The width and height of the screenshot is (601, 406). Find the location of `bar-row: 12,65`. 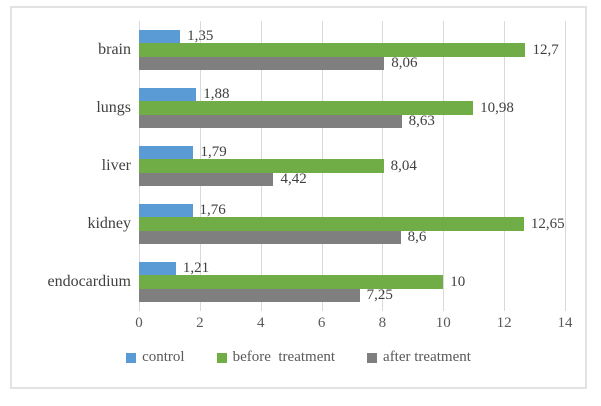

bar-row: 12,65 is located at coordinates (352, 223).